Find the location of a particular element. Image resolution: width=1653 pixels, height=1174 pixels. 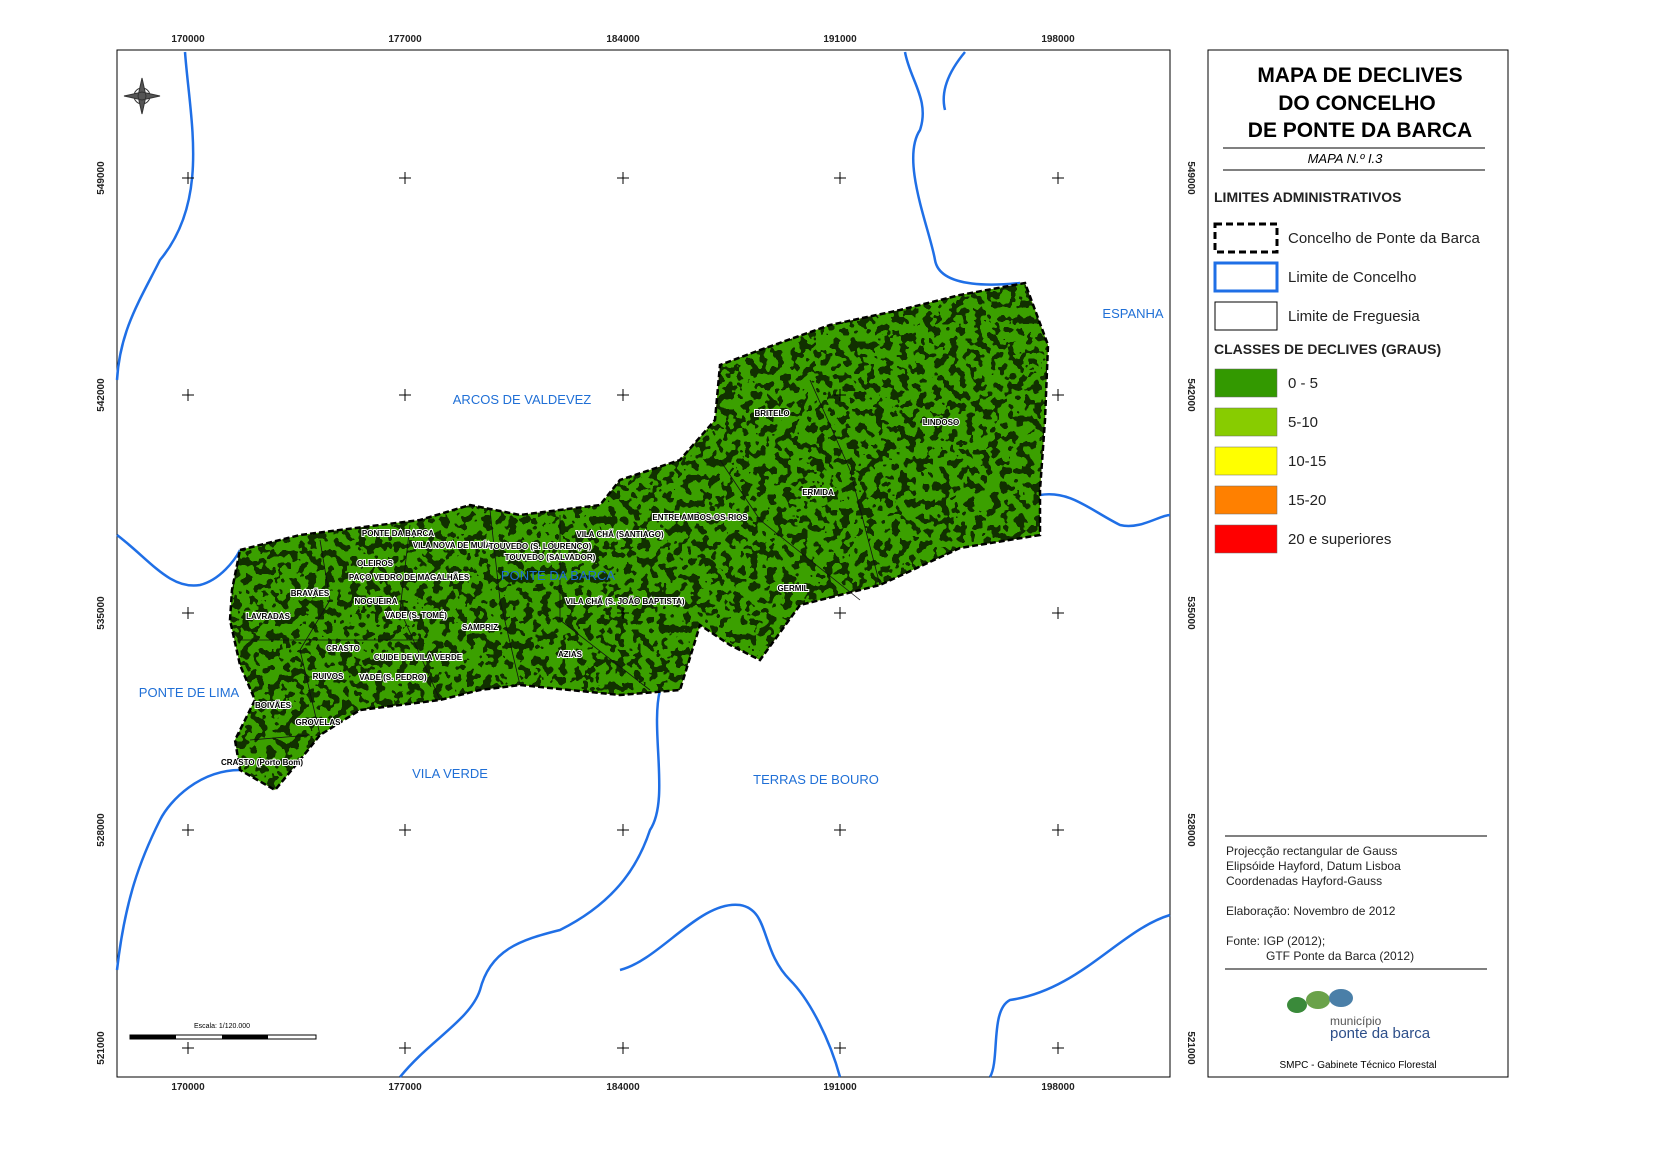

note-text: Fonte: IGP (2012); is located at coordinates (1275, 941).